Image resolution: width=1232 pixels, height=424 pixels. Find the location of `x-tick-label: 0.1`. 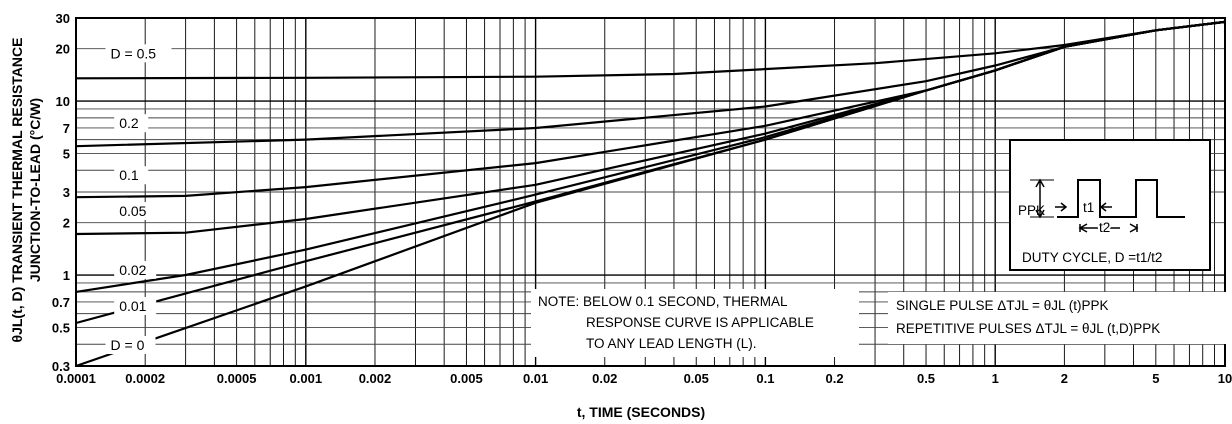

x-tick-label: 0.1 is located at coordinates (765, 378).